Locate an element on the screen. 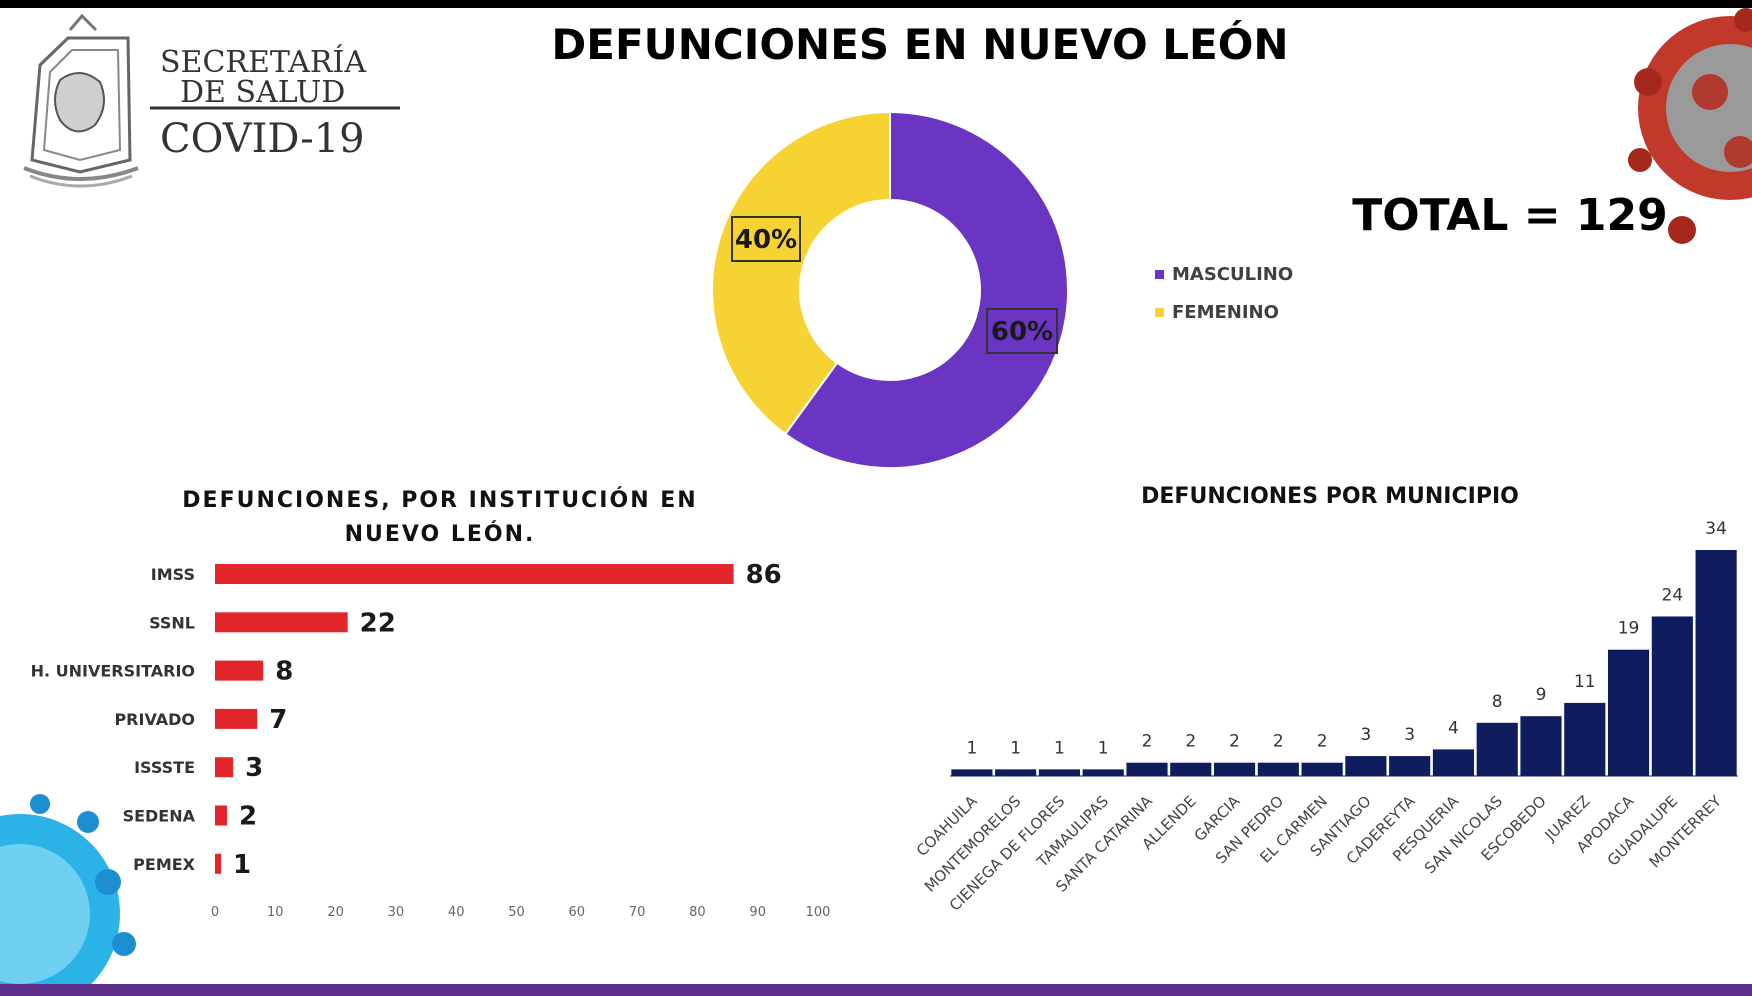  institution-label-h-universitario: H. UNIVERSITARIO is located at coordinates (113, 671).